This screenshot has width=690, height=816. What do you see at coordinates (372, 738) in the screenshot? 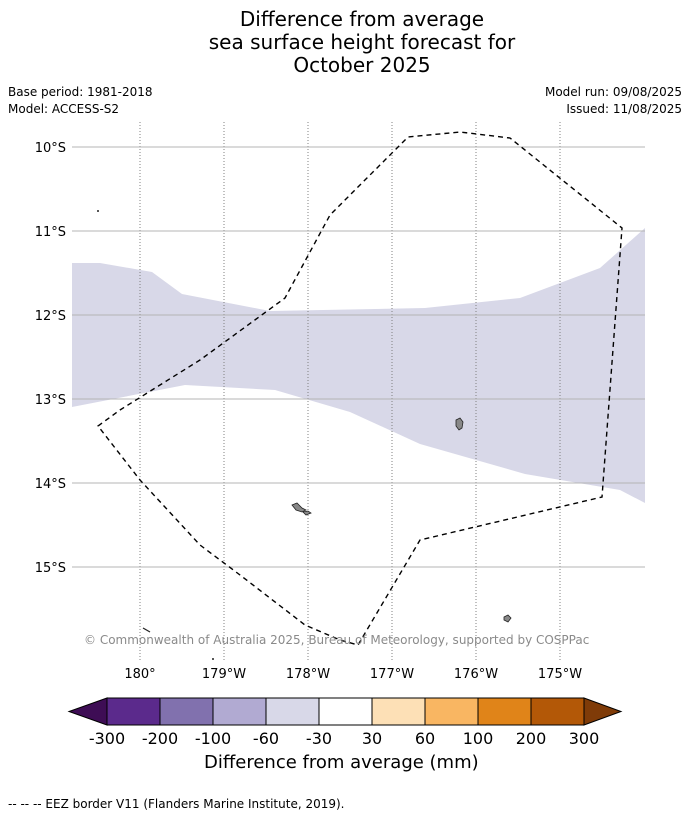
I see `colorbar-tick-label: 30` at bounding box center [372, 738].